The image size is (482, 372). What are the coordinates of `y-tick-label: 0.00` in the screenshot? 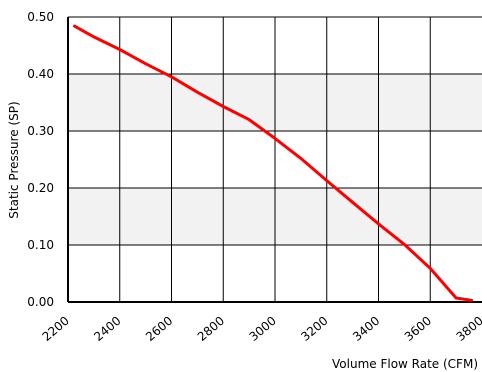 It's located at (40, 302).